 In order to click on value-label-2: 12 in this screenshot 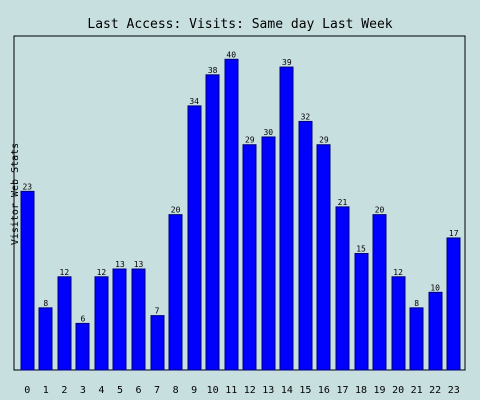, I will do `click(65, 272)`.